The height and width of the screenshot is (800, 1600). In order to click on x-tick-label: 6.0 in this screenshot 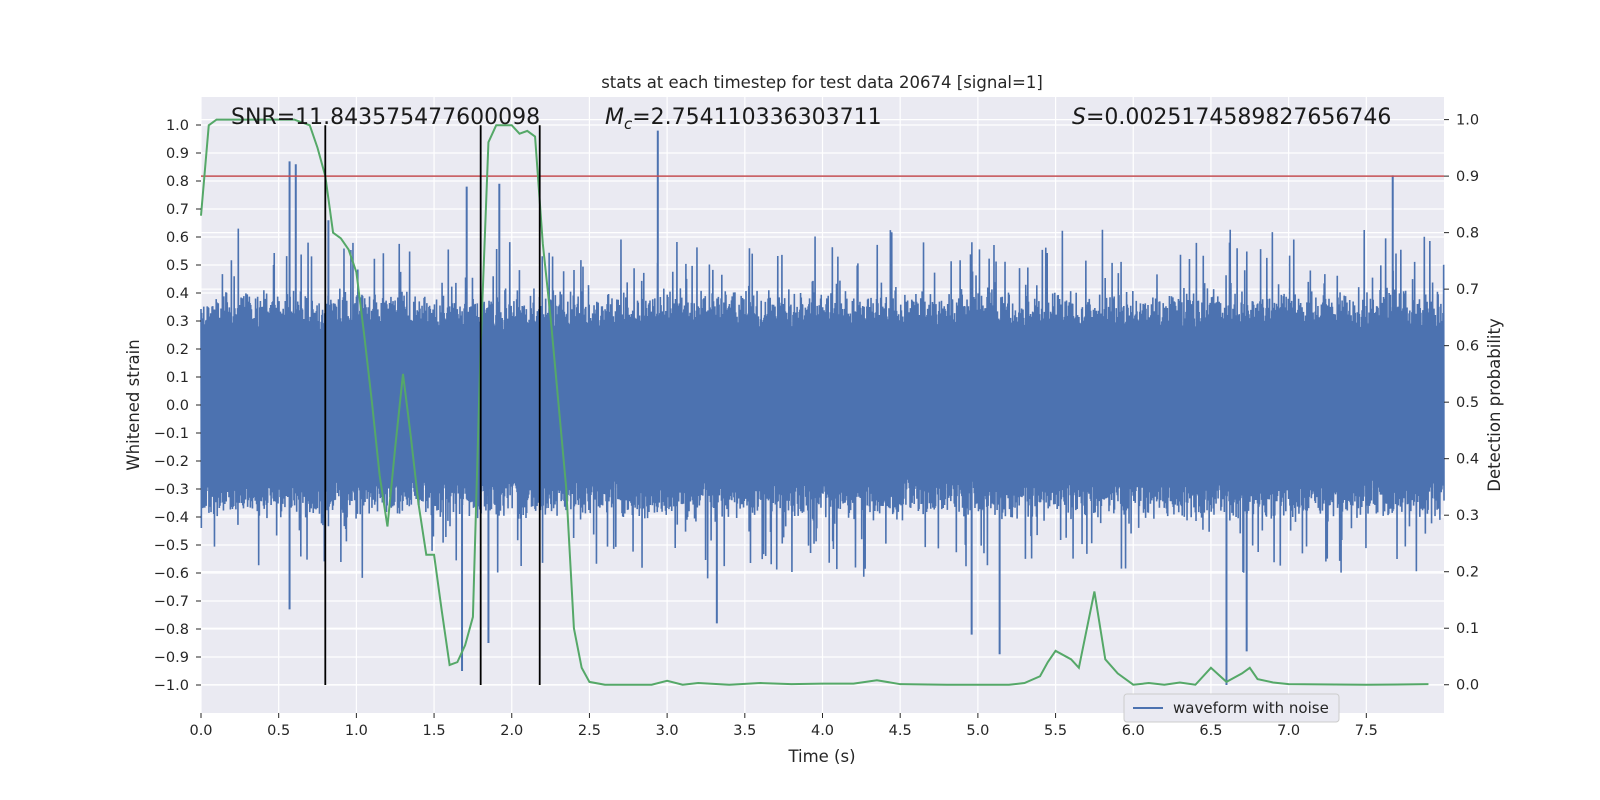, I will do `click(1133, 731)`.